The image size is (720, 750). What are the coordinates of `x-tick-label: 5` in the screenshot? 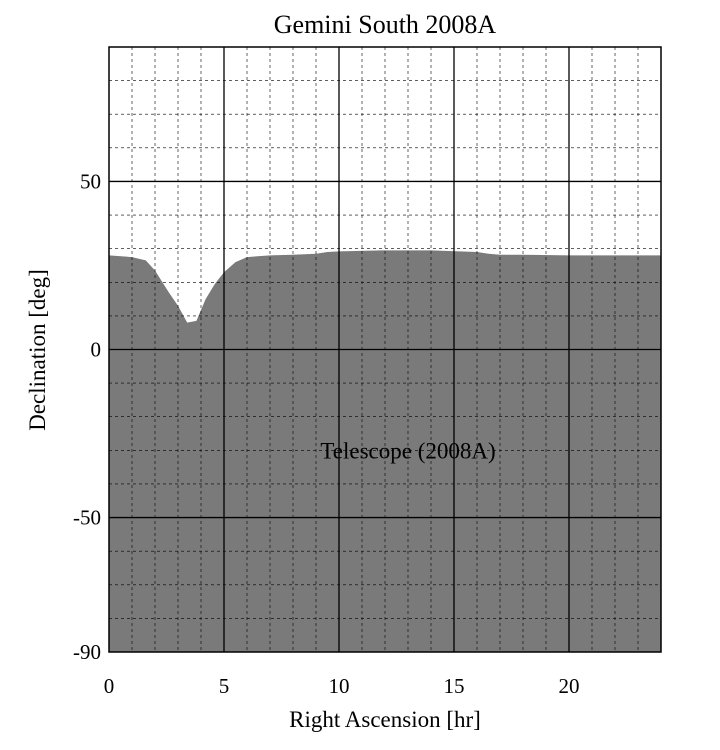 It's located at (224, 686).